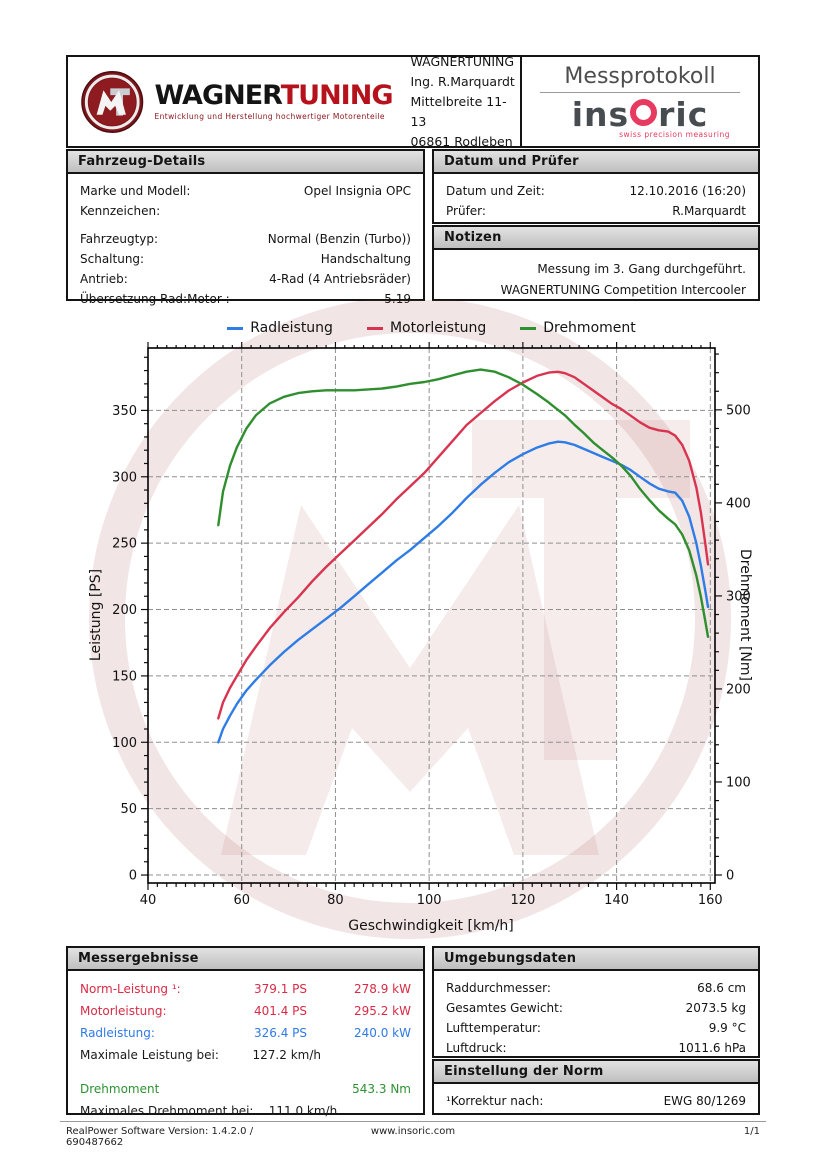 The width and height of the screenshot is (826, 1169). I want to click on section-title: Datum und Prüfer, so click(596, 162).